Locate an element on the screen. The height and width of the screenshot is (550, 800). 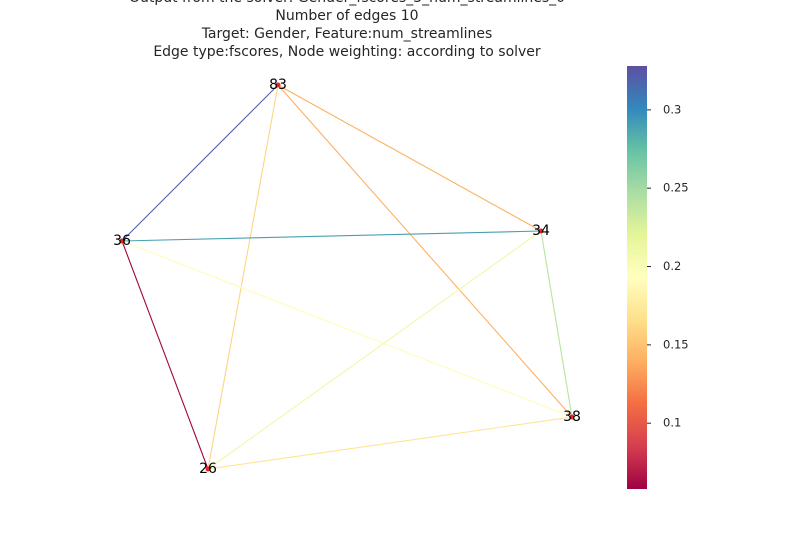
colorbar-tick-label: 0.25 is located at coordinates (676, 188).